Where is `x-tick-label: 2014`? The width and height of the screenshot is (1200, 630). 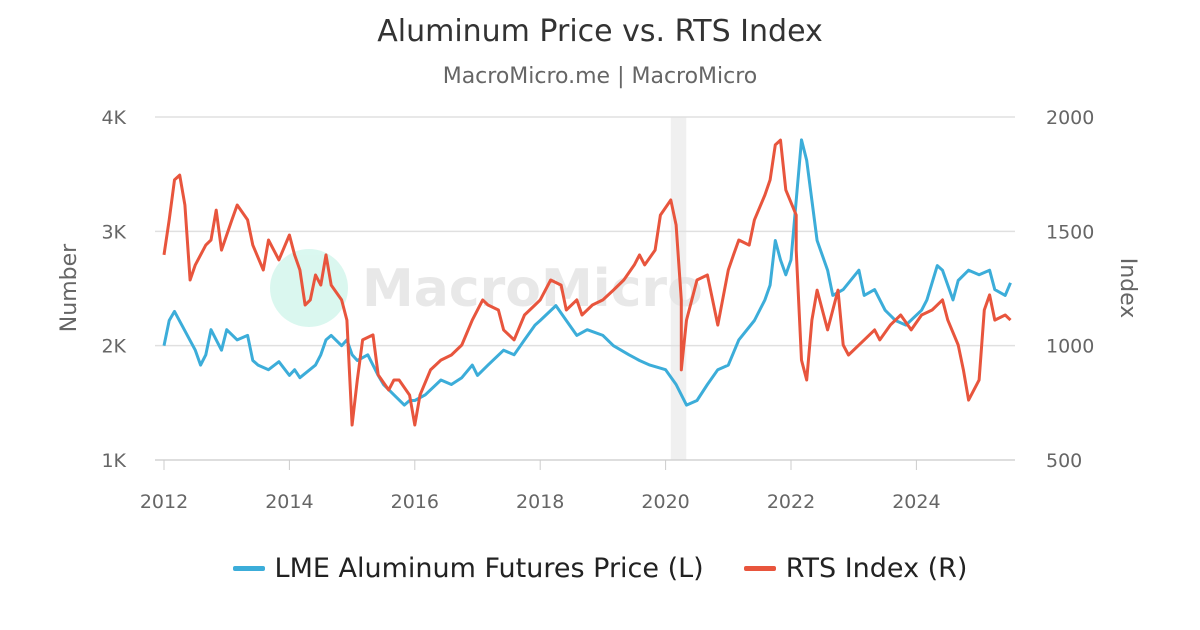 x-tick-label: 2014 is located at coordinates (289, 502).